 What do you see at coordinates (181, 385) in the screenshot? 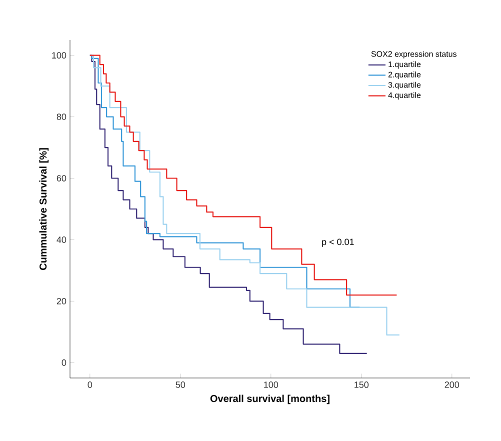
I see `x-tick-label: 50` at bounding box center [181, 385].